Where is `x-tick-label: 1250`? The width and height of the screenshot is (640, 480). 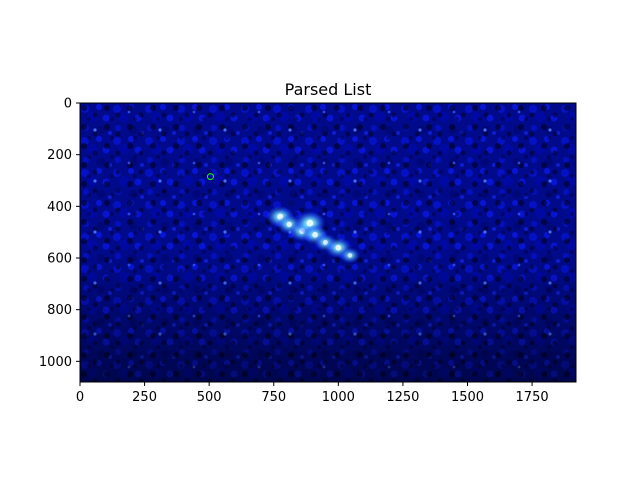
x-tick-label: 1250 is located at coordinates (402, 397).